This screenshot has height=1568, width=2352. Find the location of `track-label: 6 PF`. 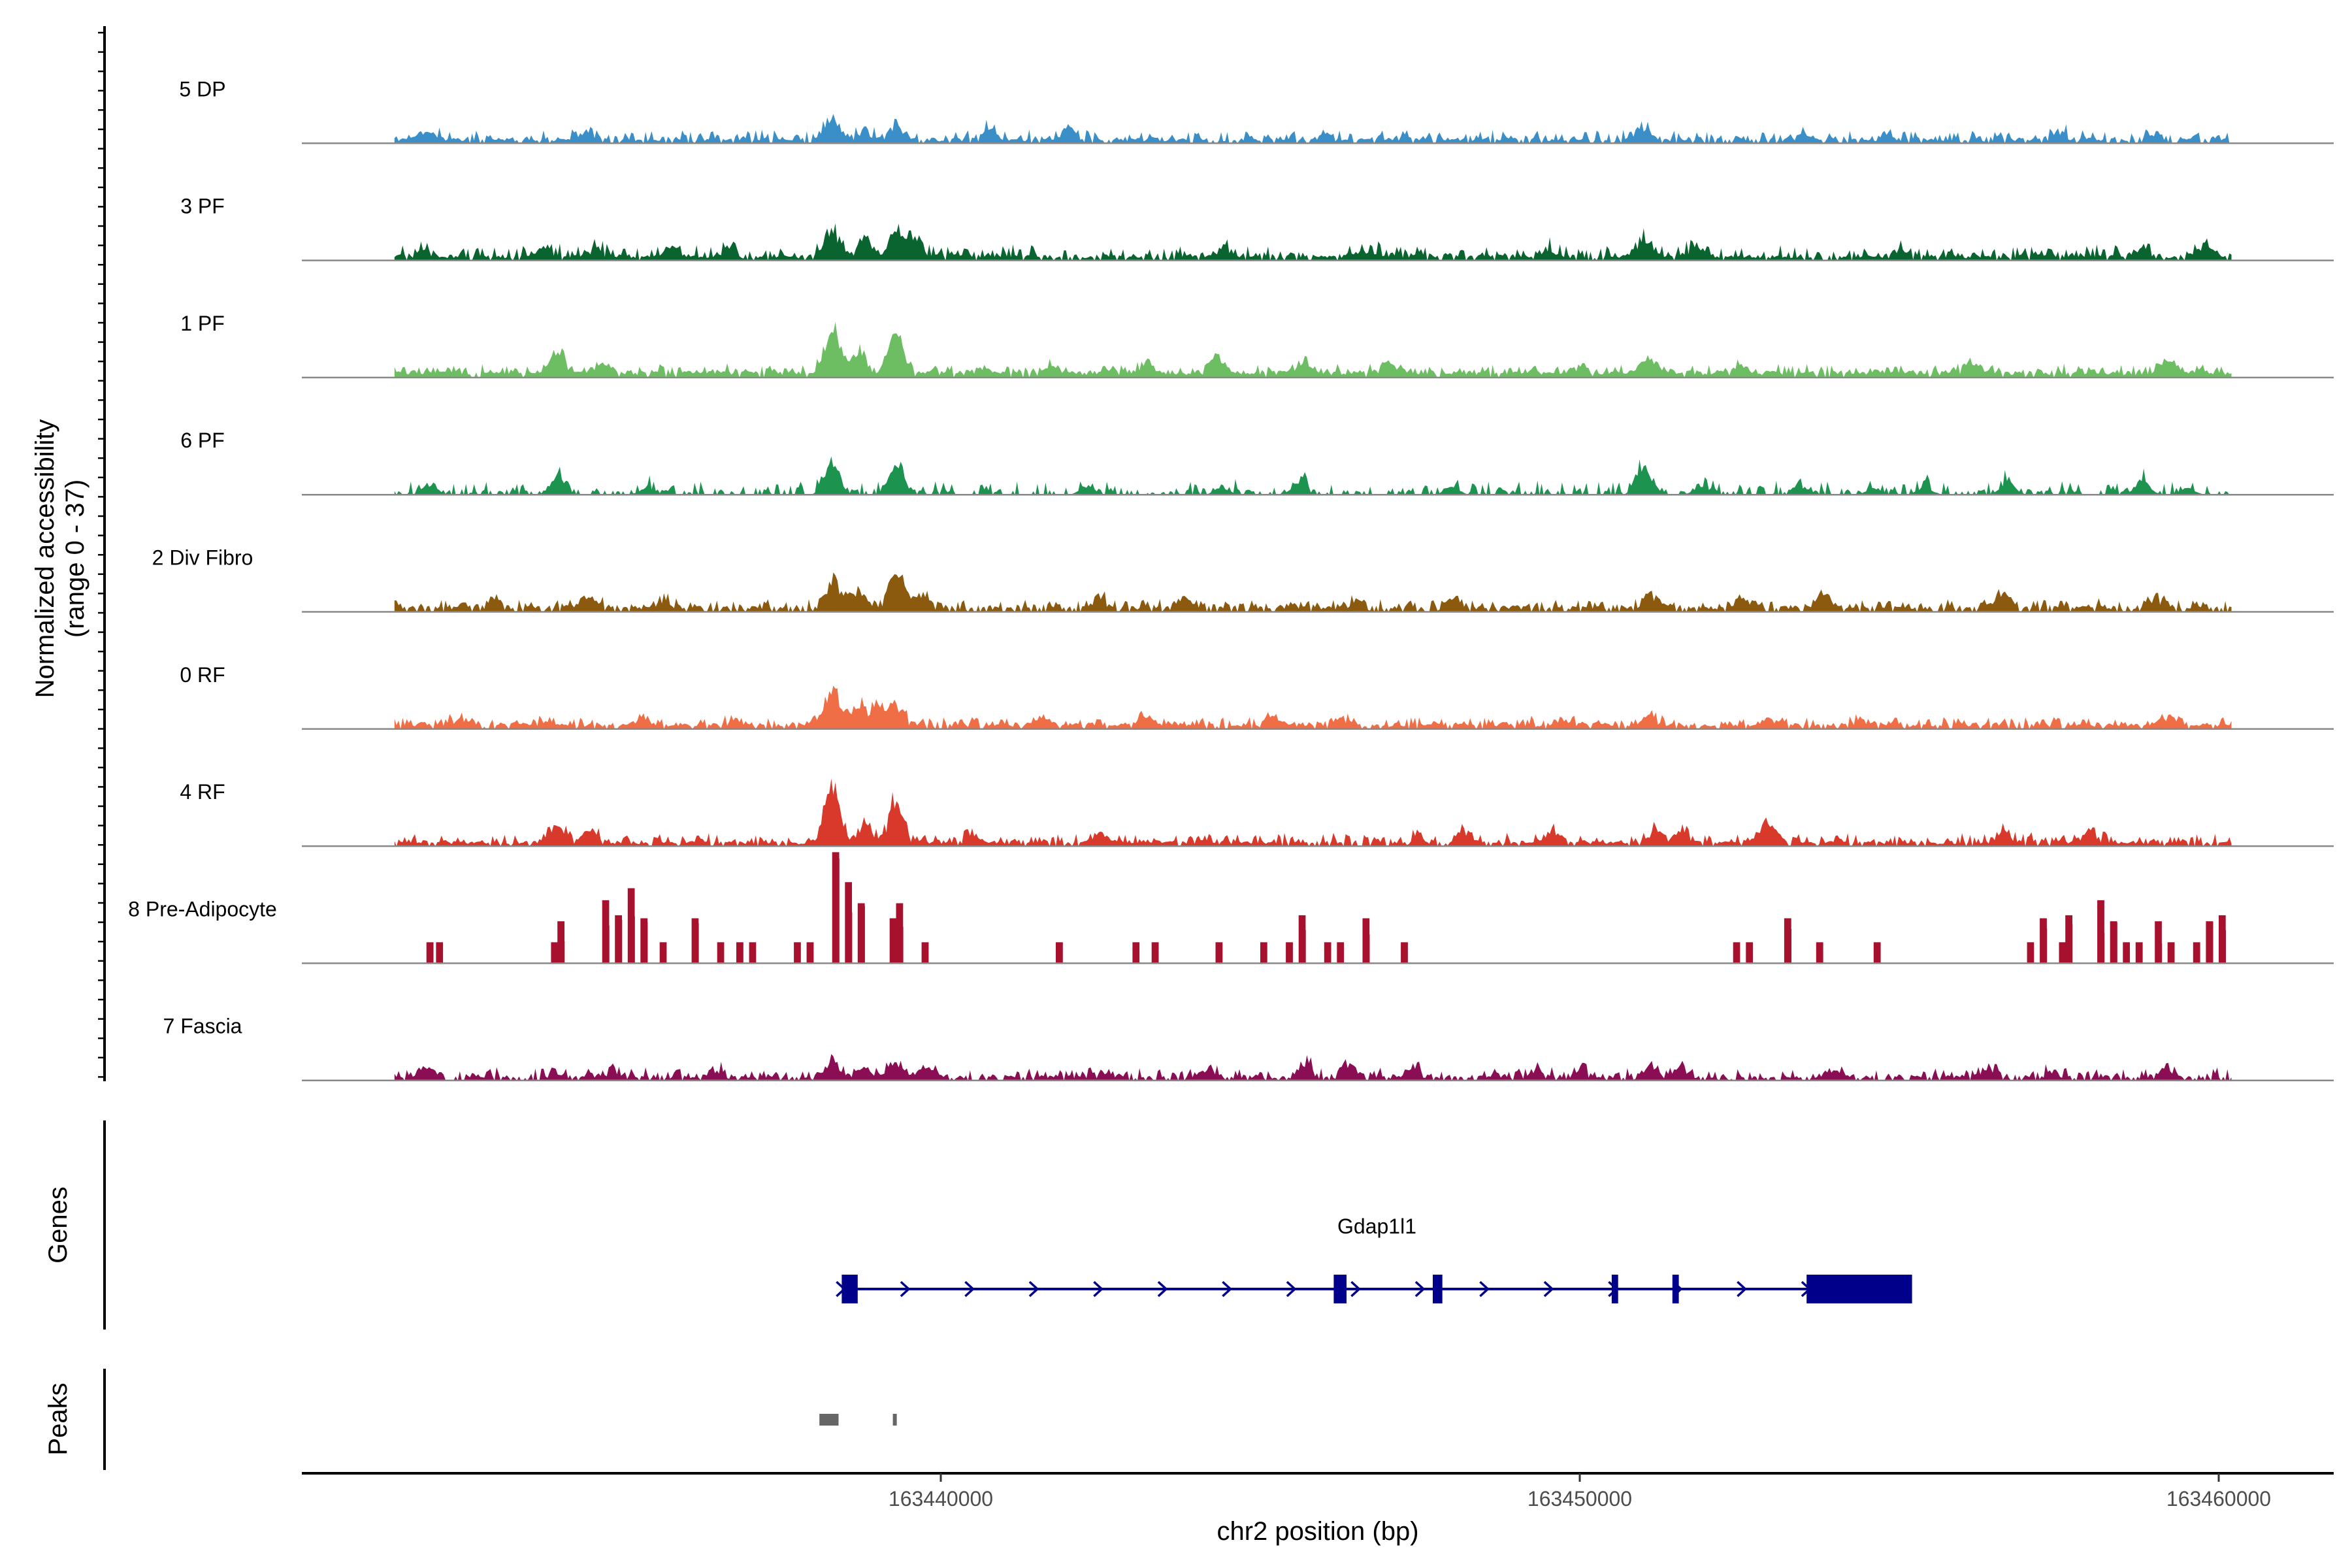

track-label: 6 PF is located at coordinates (202, 440).